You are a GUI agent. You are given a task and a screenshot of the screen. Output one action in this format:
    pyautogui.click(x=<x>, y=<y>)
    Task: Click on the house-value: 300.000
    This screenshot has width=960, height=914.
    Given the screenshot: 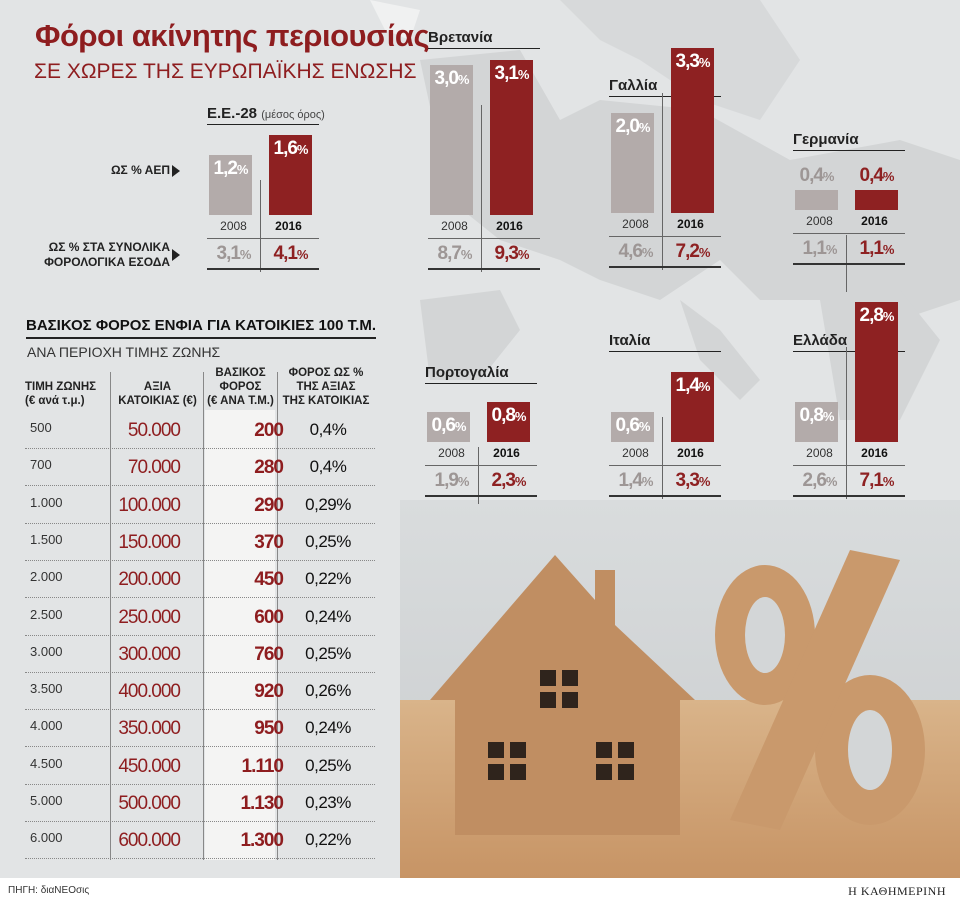 What is the action you would take?
    pyautogui.click(x=149, y=654)
    